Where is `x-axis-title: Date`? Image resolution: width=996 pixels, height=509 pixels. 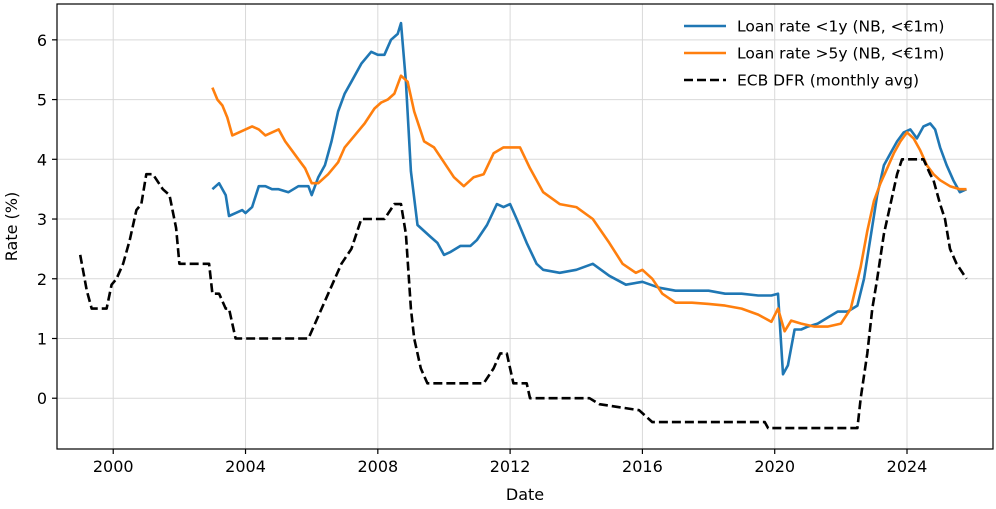
x-axis-title: Date is located at coordinates (525, 494).